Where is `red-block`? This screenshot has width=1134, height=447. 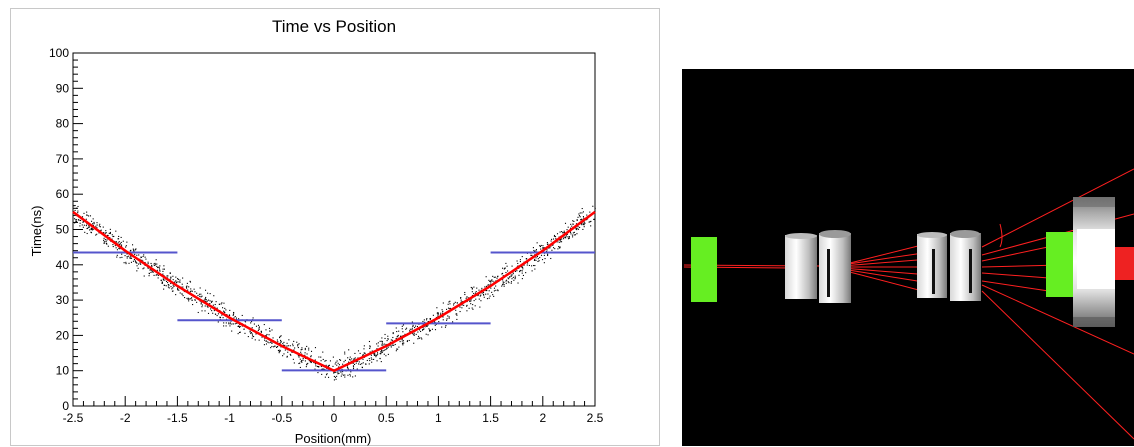 red-block is located at coordinates (1124, 263).